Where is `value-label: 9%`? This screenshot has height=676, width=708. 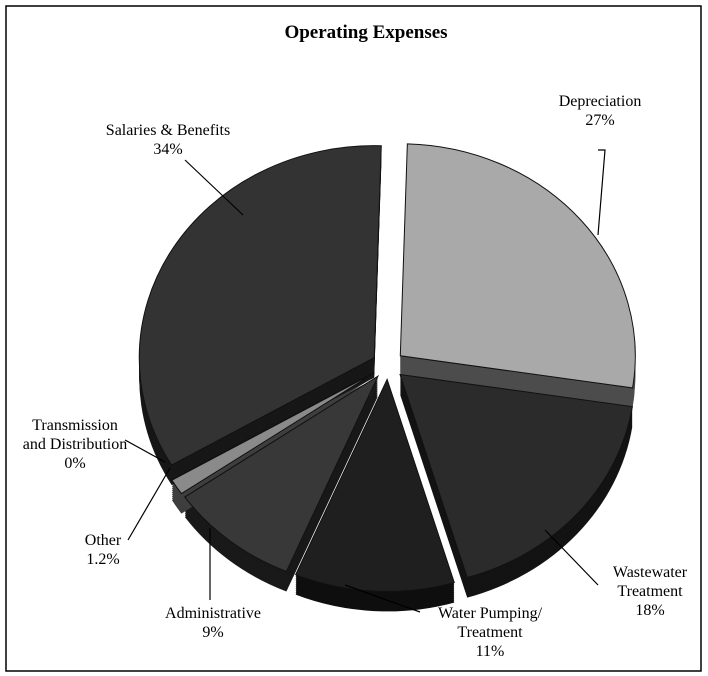
value-label: 9% is located at coordinates (213, 632).